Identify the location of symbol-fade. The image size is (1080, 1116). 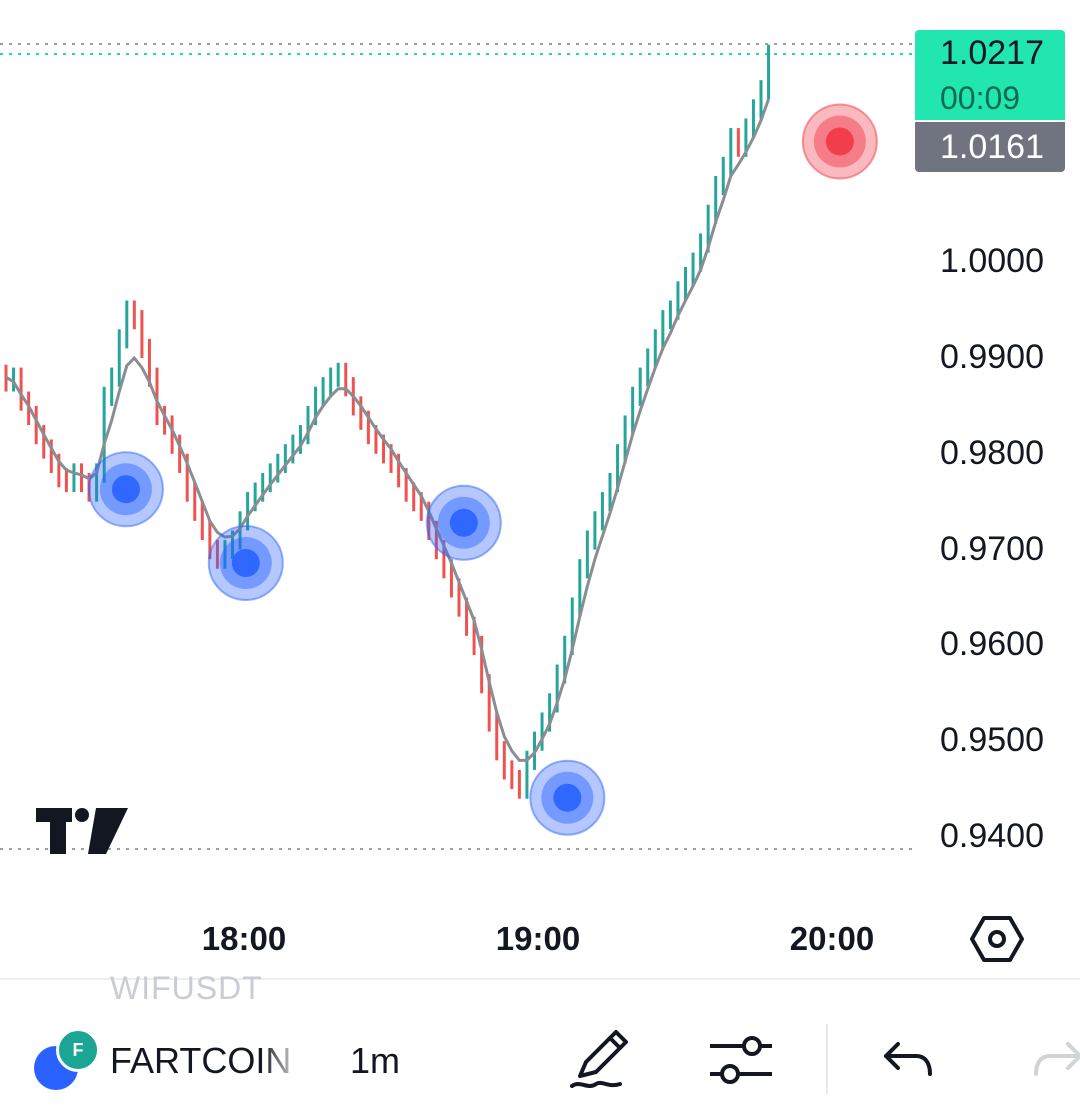
(282, 1061).